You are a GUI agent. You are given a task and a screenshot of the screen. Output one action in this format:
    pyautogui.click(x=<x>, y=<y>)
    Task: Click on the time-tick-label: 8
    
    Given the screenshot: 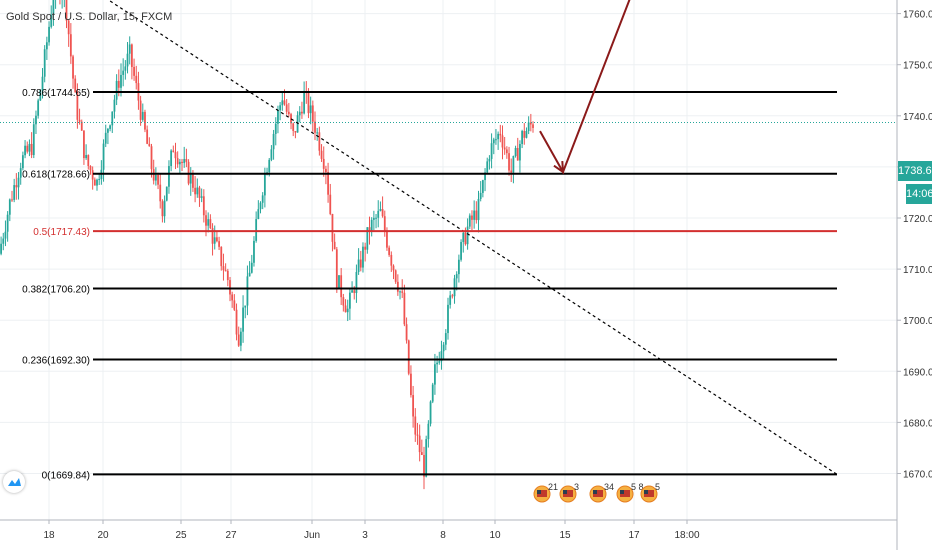 What is the action you would take?
    pyautogui.click(x=443, y=535)
    